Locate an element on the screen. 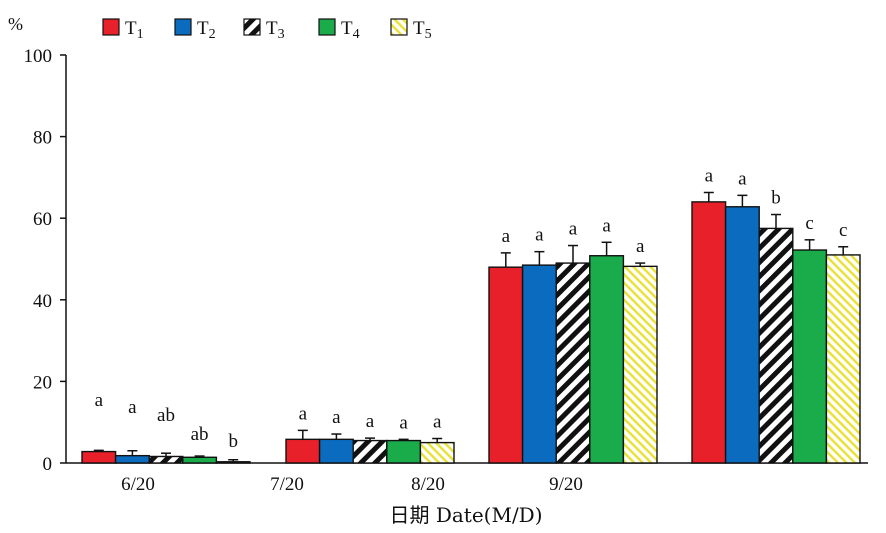 The width and height of the screenshot is (886, 533). legend-swatch-t1 is located at coordinates (111, 27).